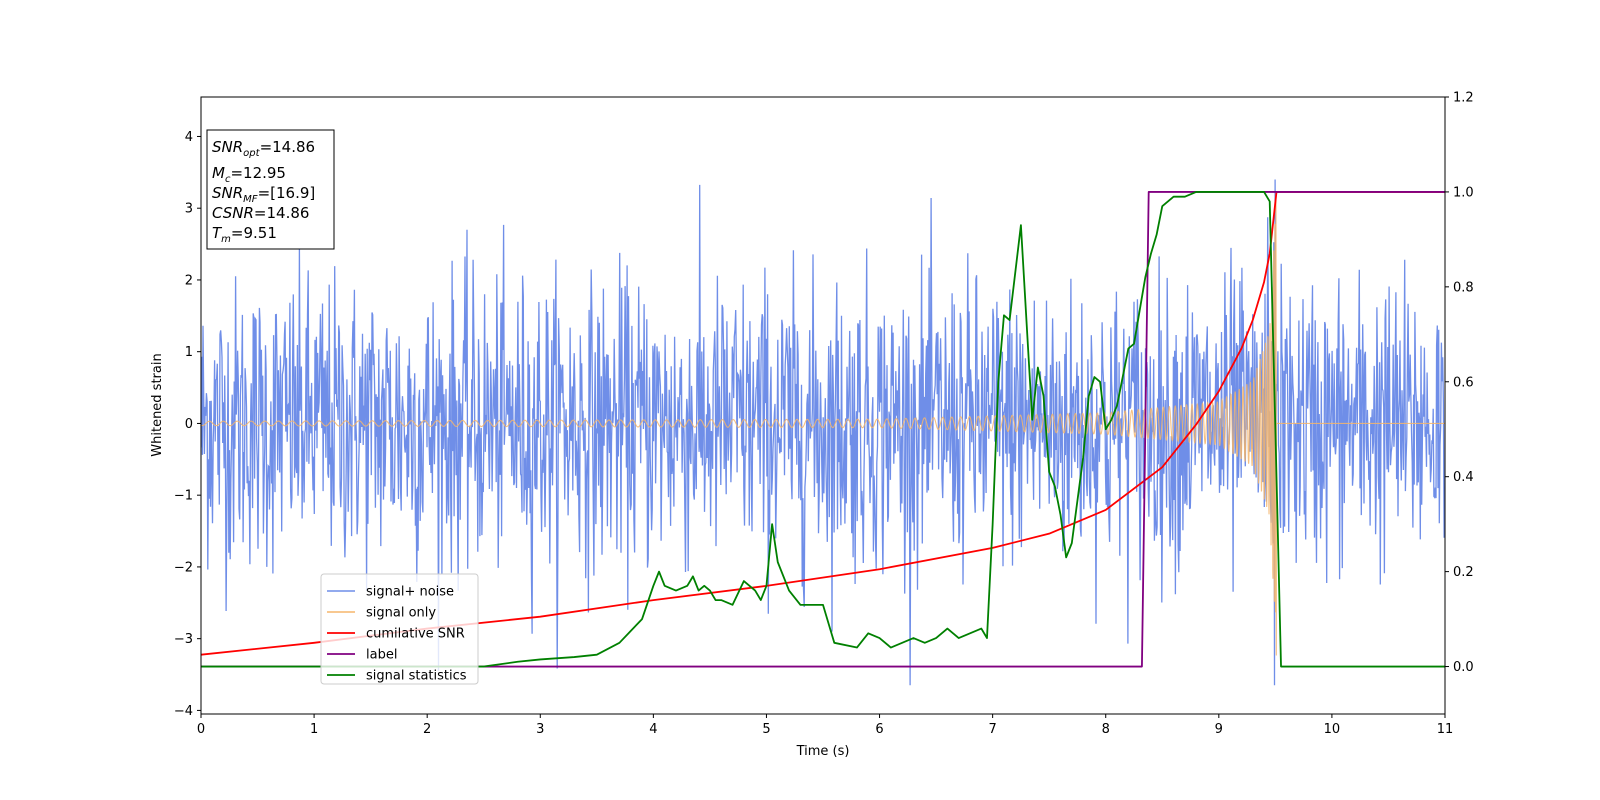 The width and height of the screenshot is (1600, 800). I want to click on annotation-frame, so click(270, 189).